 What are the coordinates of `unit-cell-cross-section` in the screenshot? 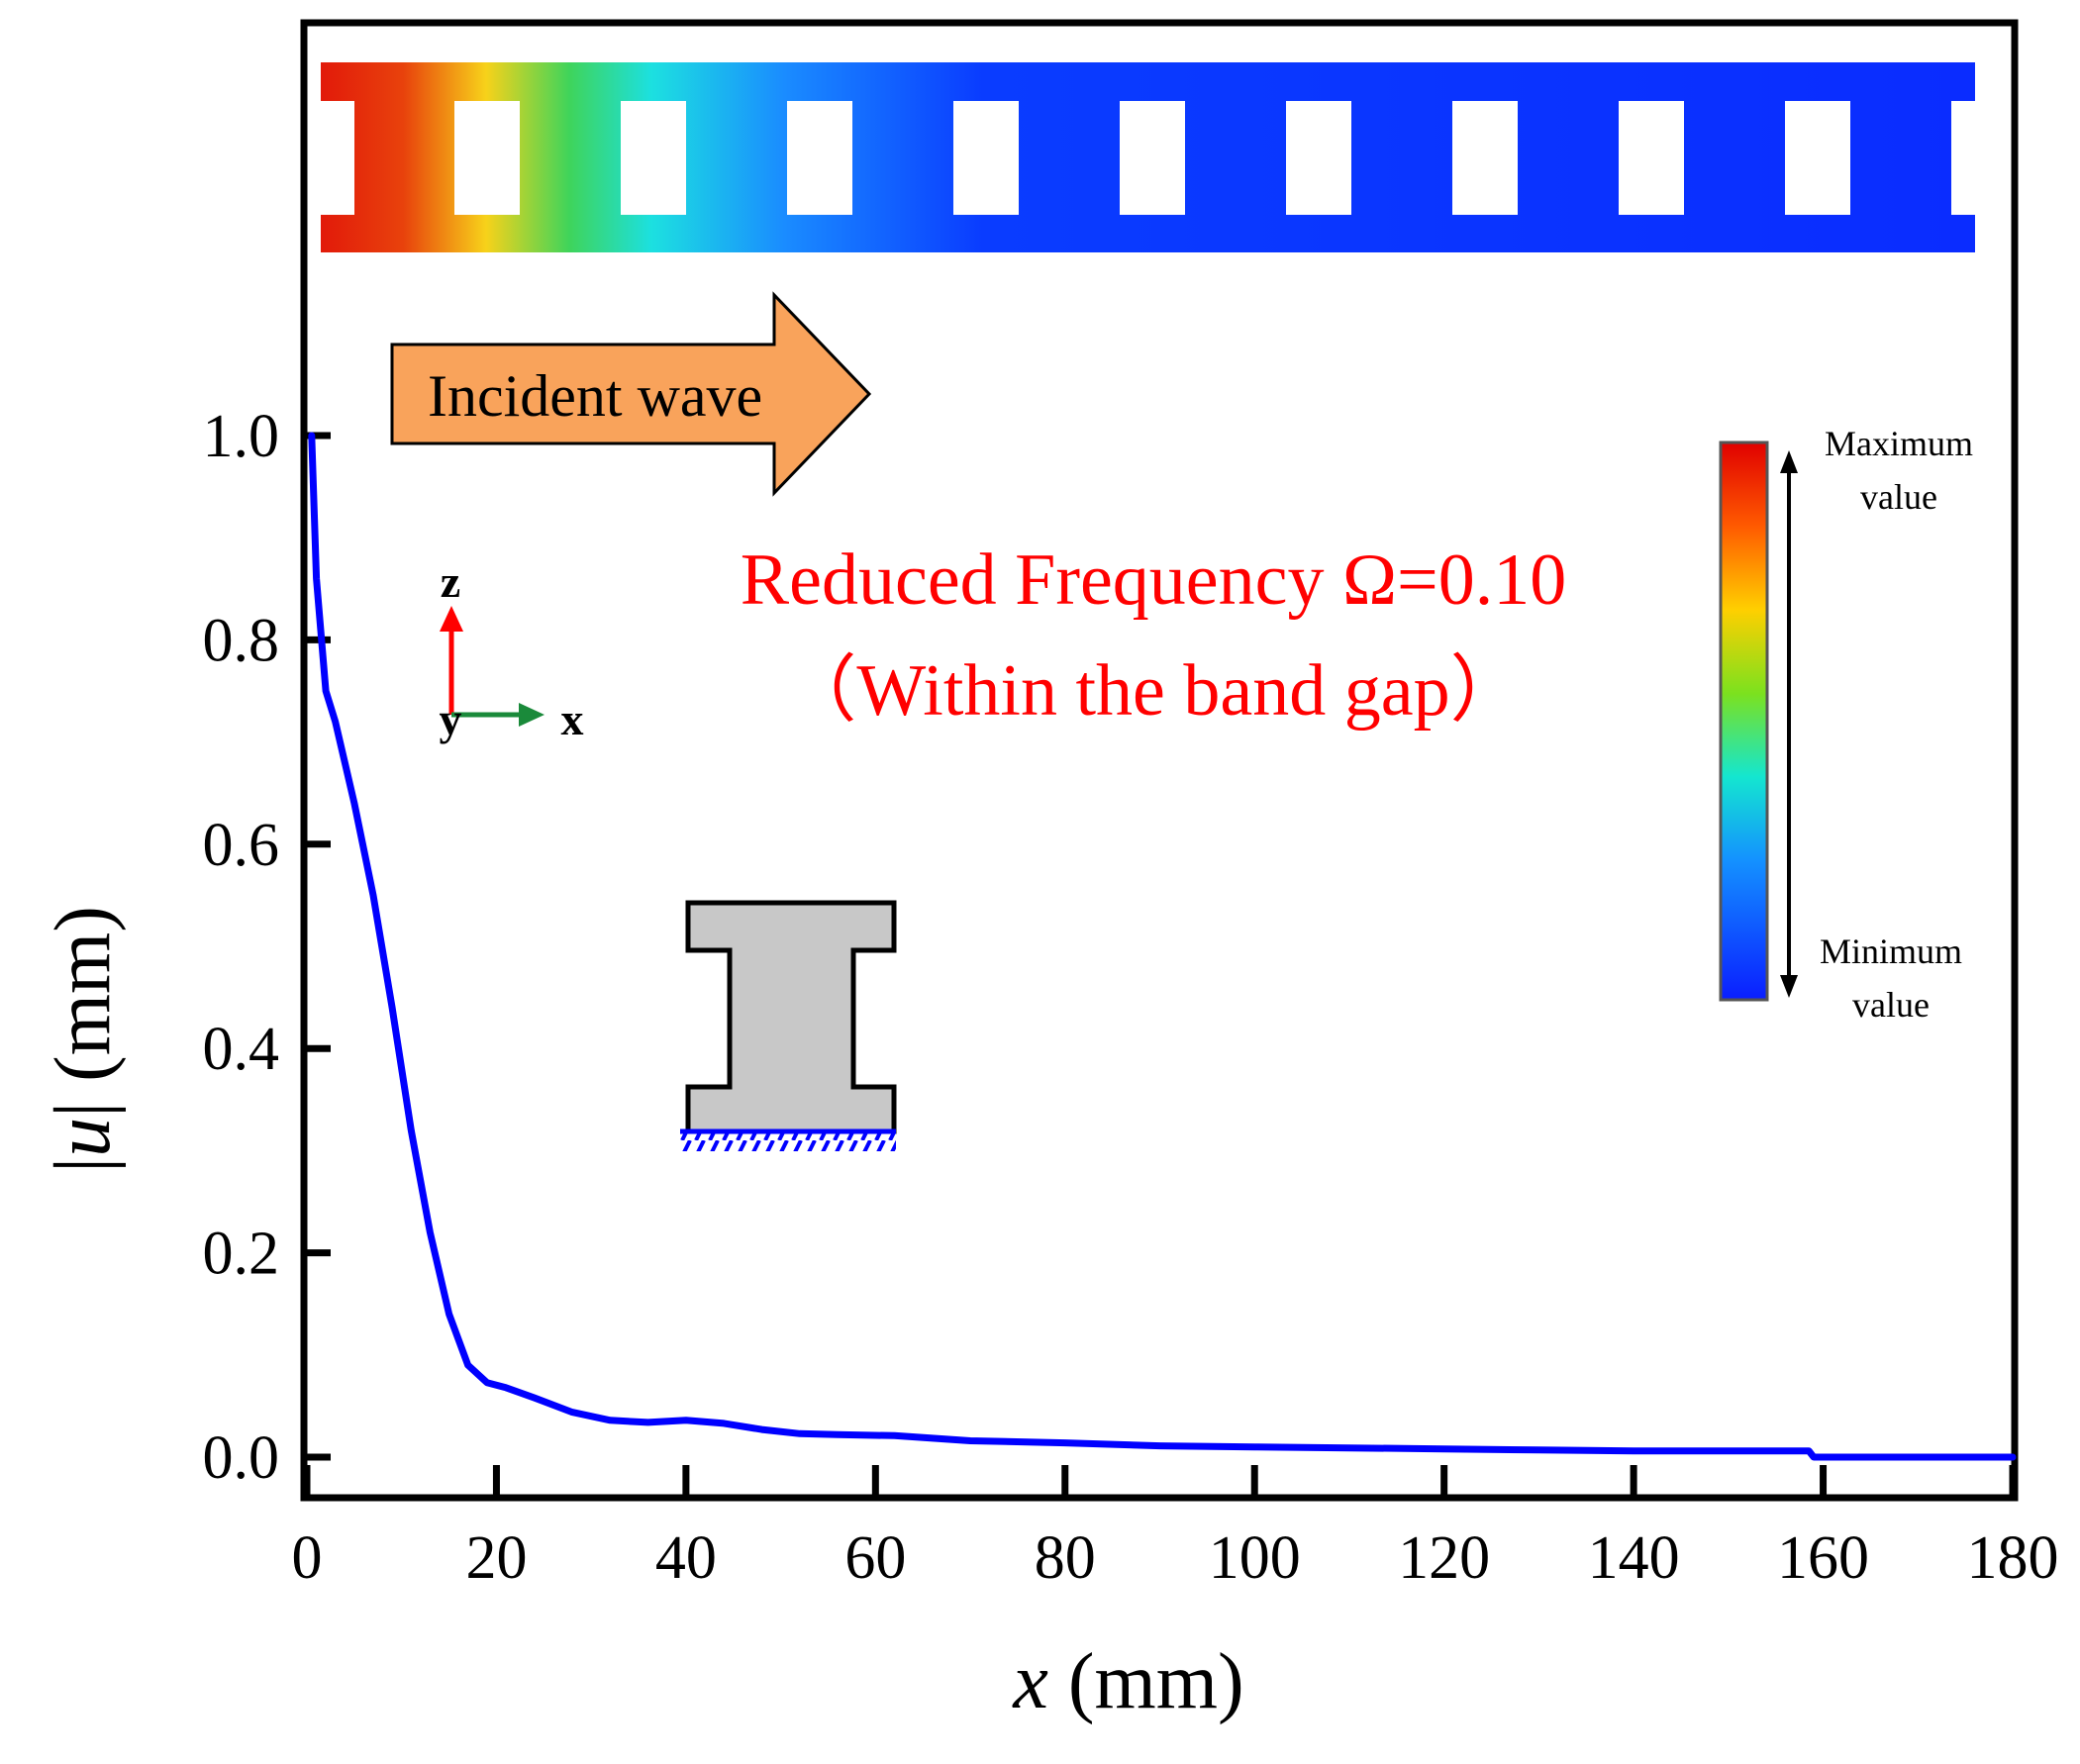 It's located at (789, 1025).